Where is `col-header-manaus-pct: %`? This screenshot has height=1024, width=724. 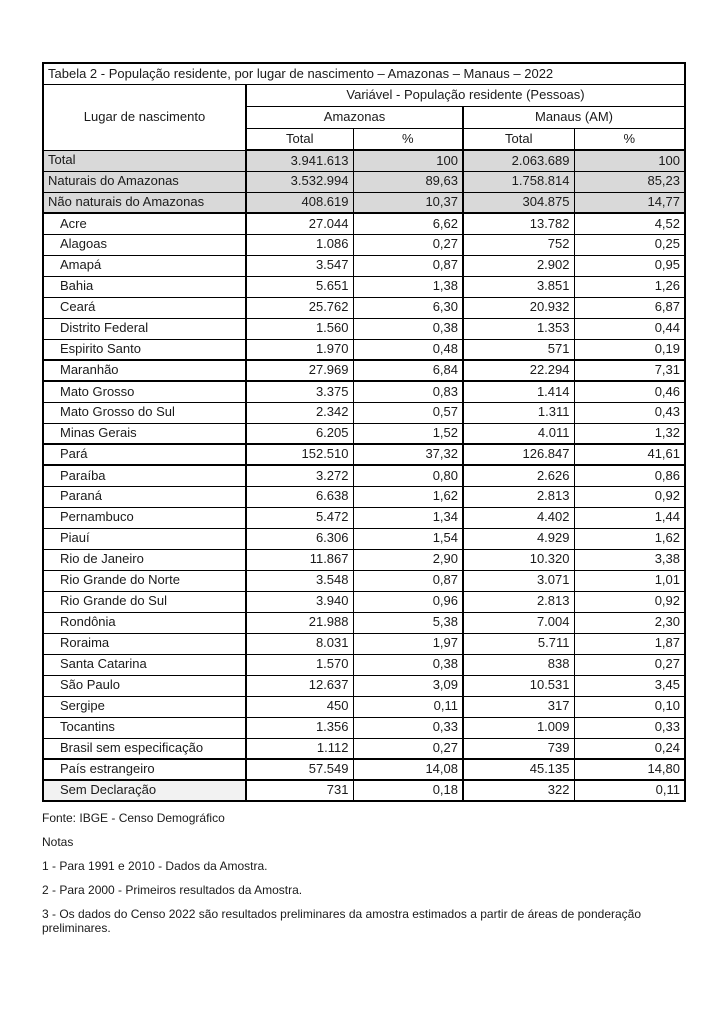 col-header-manaus-pct: % is located at coordinates (629, 139).